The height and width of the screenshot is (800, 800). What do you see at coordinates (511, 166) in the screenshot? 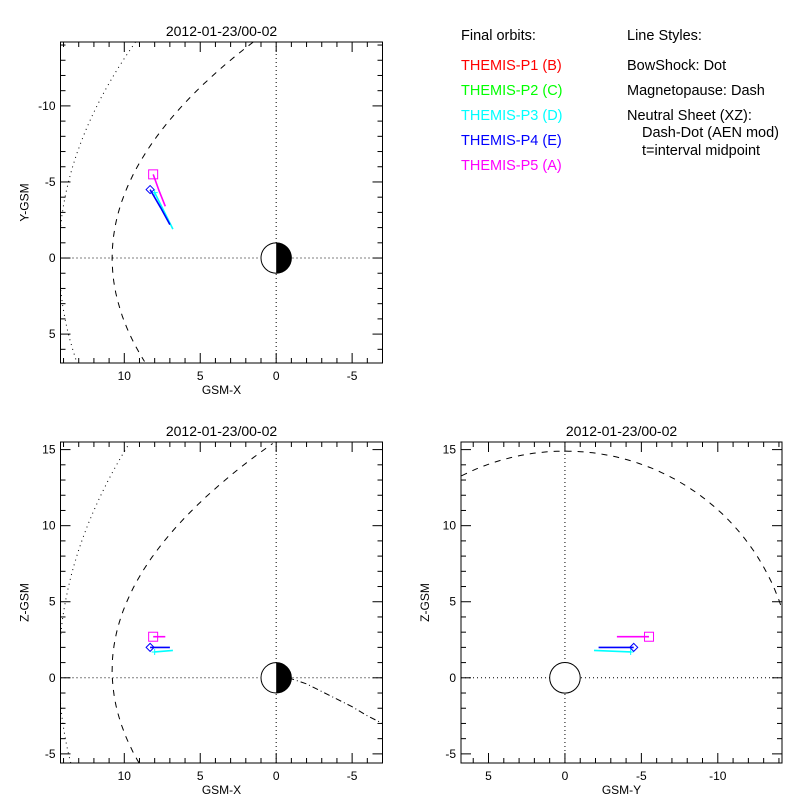
I see `legend-probe-p5: THEMIS-P5 (A)` at bounding box center [511, 166].